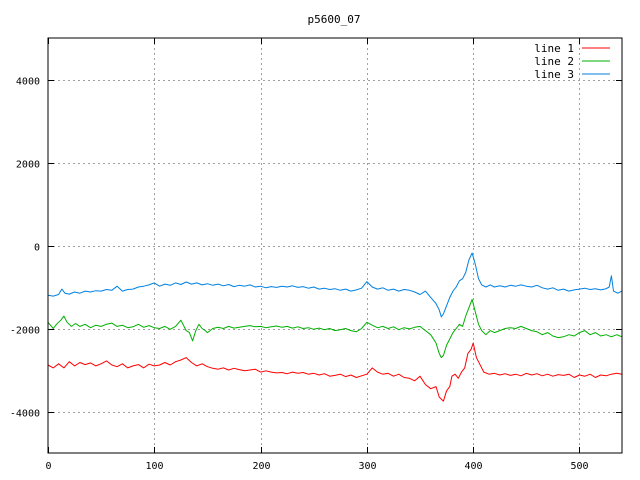  I want to click on y-tick-label: 4000, so click(28, 82).